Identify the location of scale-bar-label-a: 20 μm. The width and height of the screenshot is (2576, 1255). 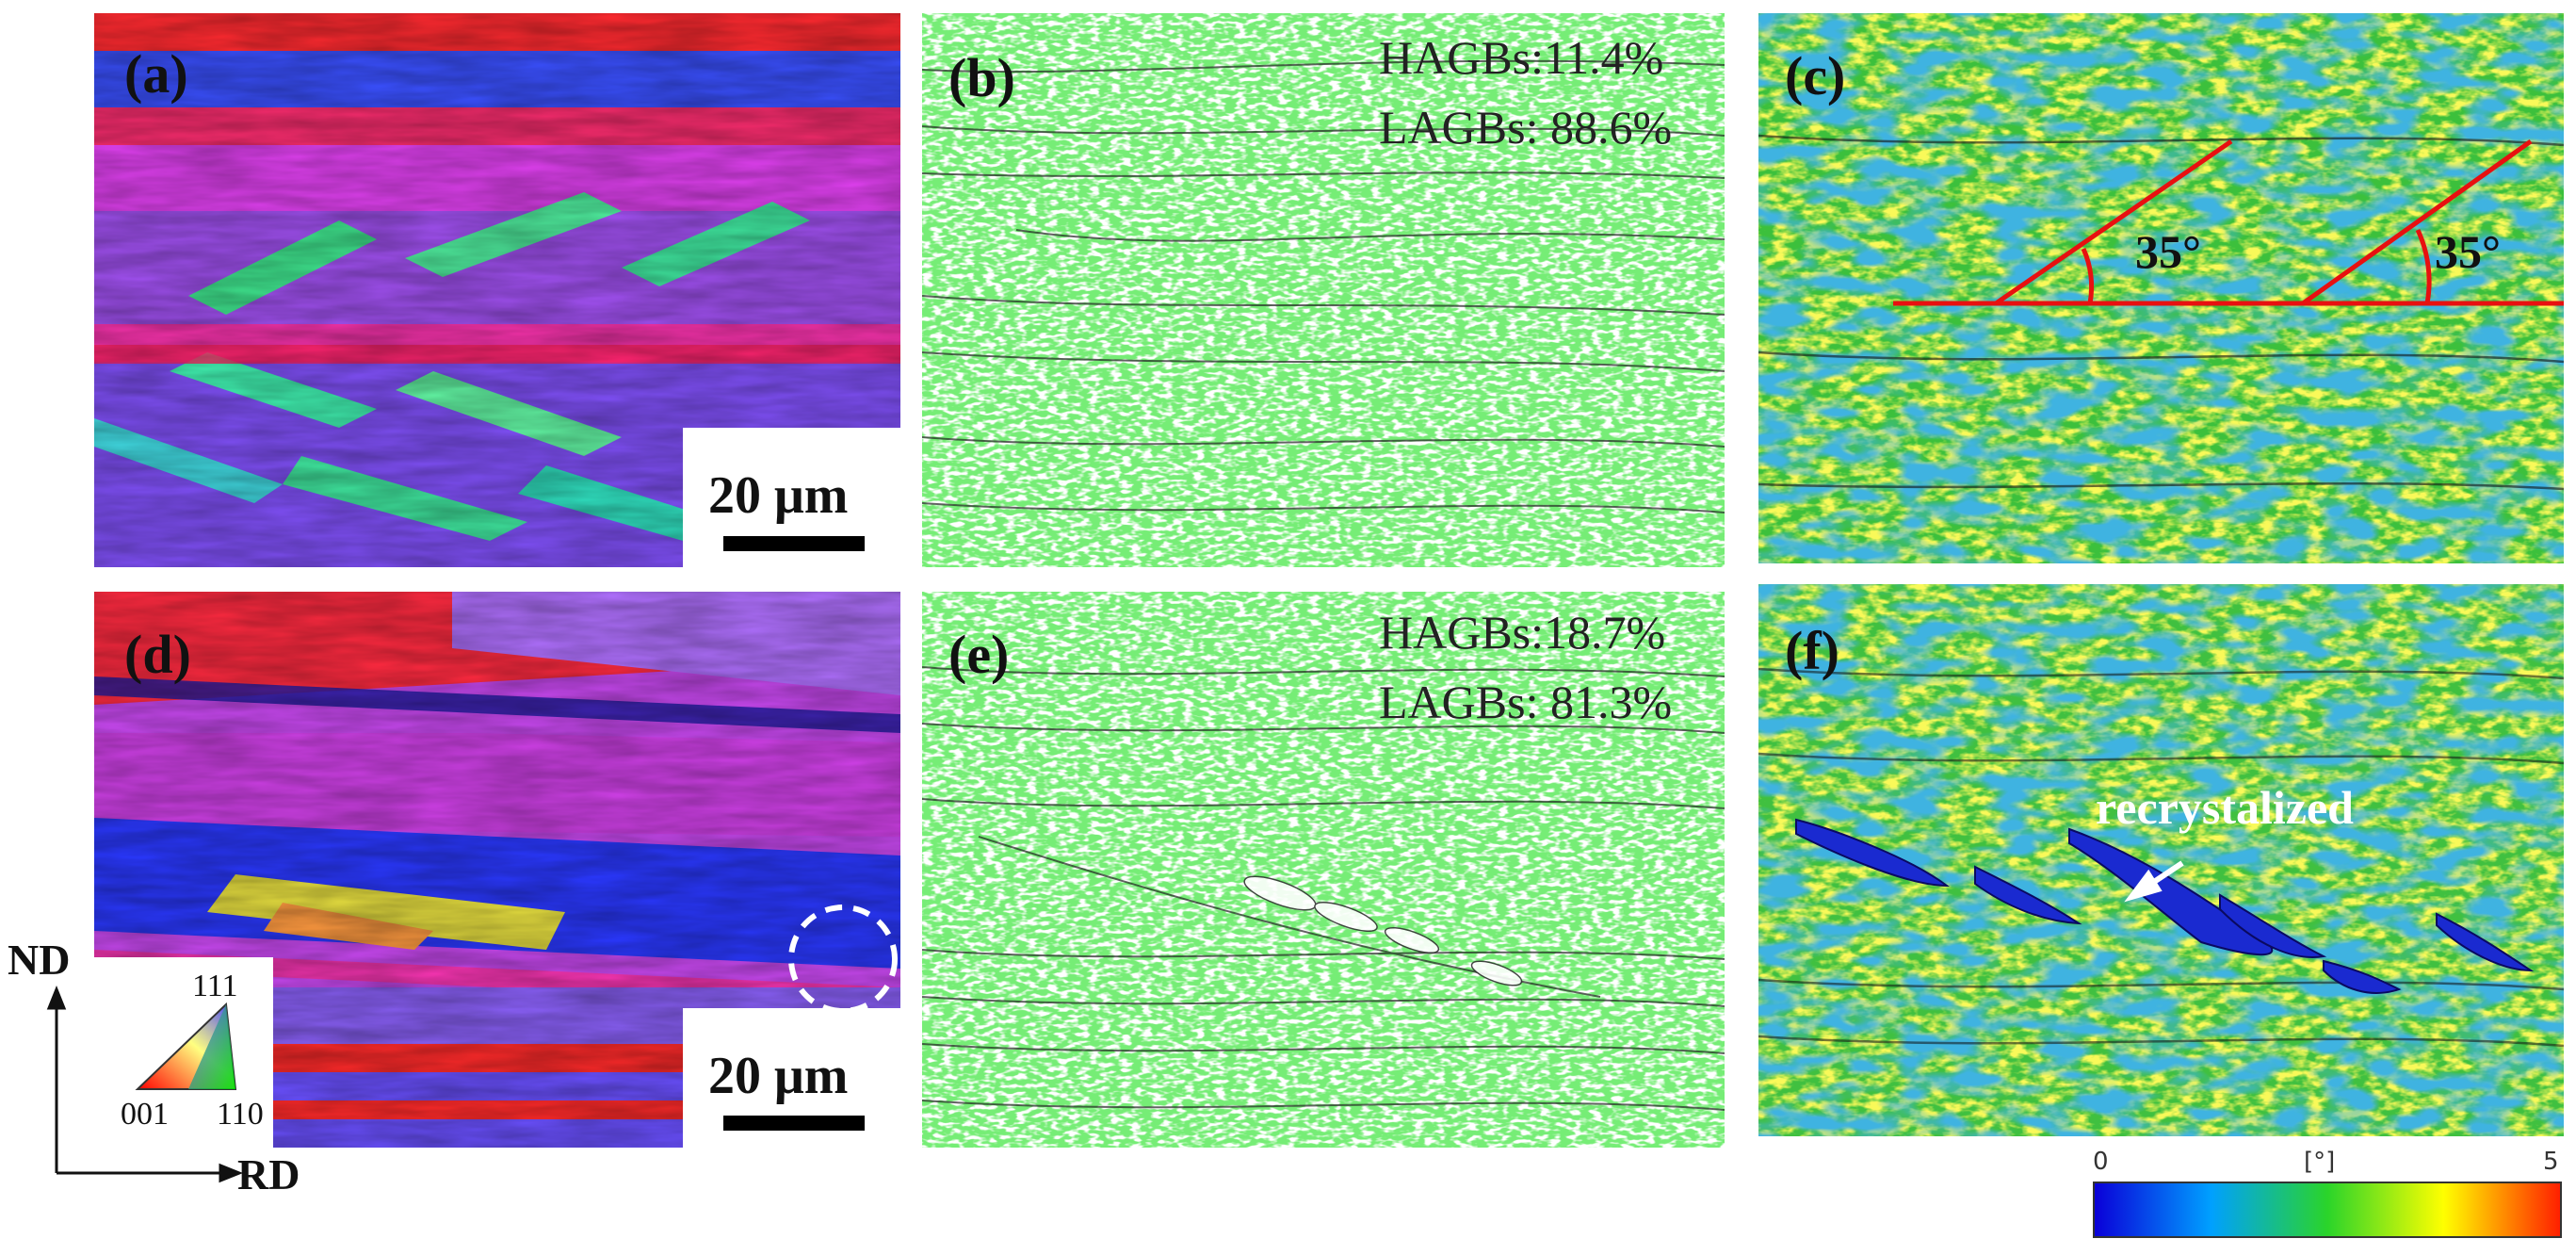
(778, 495).